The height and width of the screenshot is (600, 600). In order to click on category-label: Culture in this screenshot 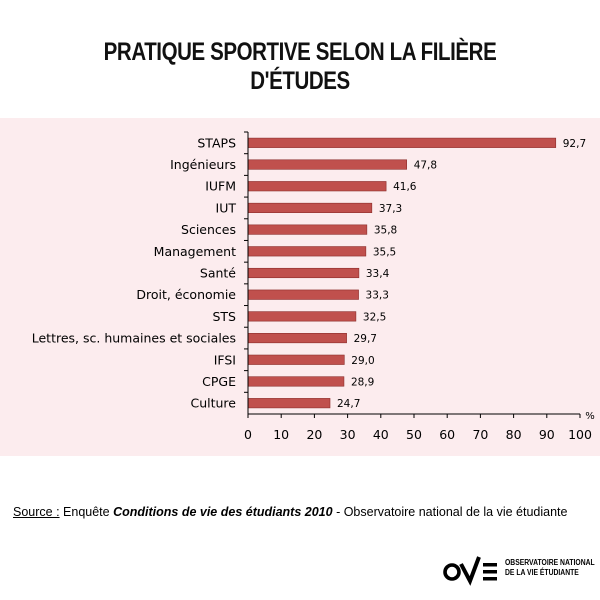, I will do `click(213, 403)`.